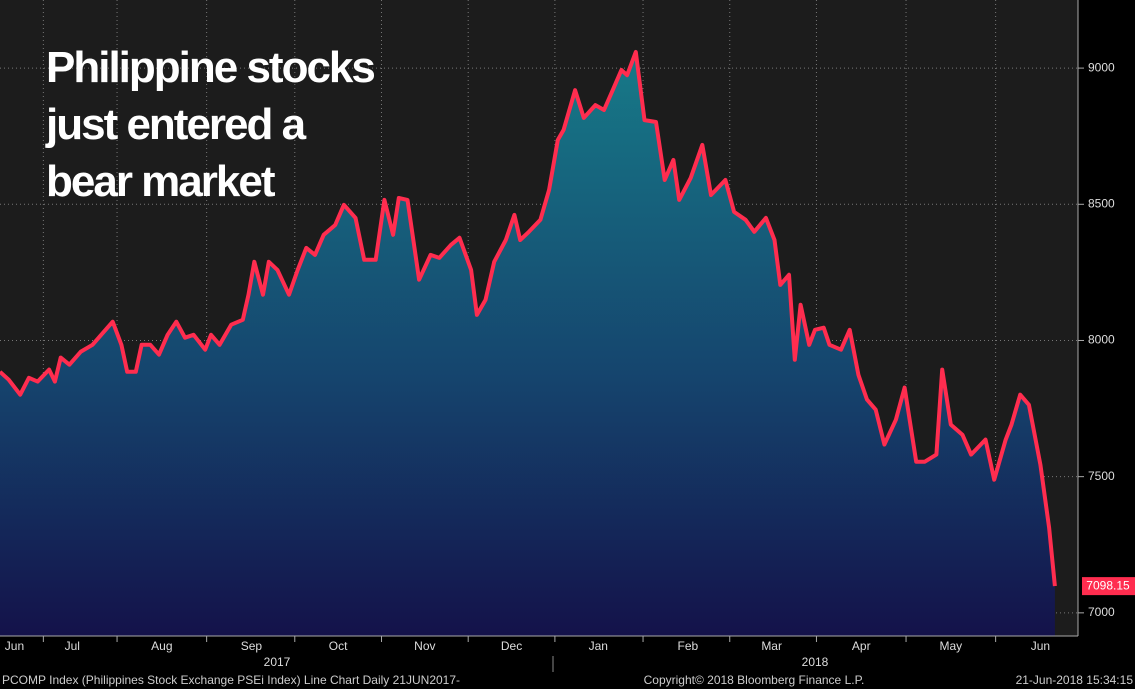 The height and width of the screenshot is (689, 1135). What do you see at coordinates (1075, 680) in the screenshot?
I see `footer-right: 21-Jun-2018 15:34:15` at bounding box center [1075, 680].